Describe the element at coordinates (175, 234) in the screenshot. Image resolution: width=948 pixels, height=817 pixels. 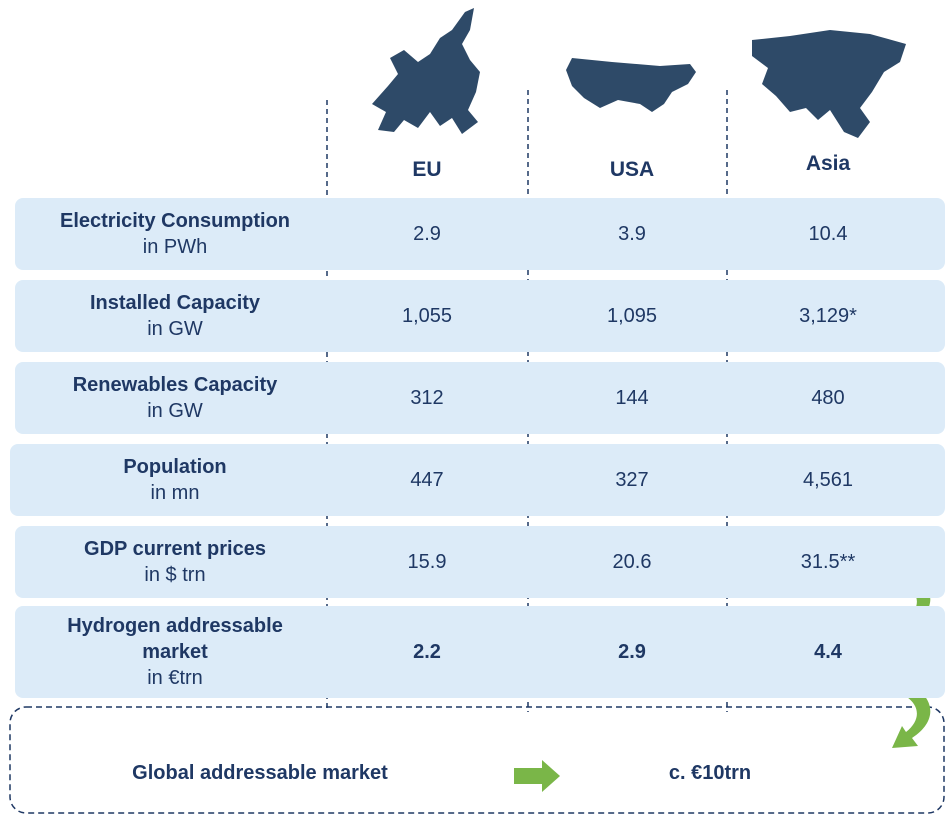
I see `row-label: Electricity Consumption in PWh` at that location.